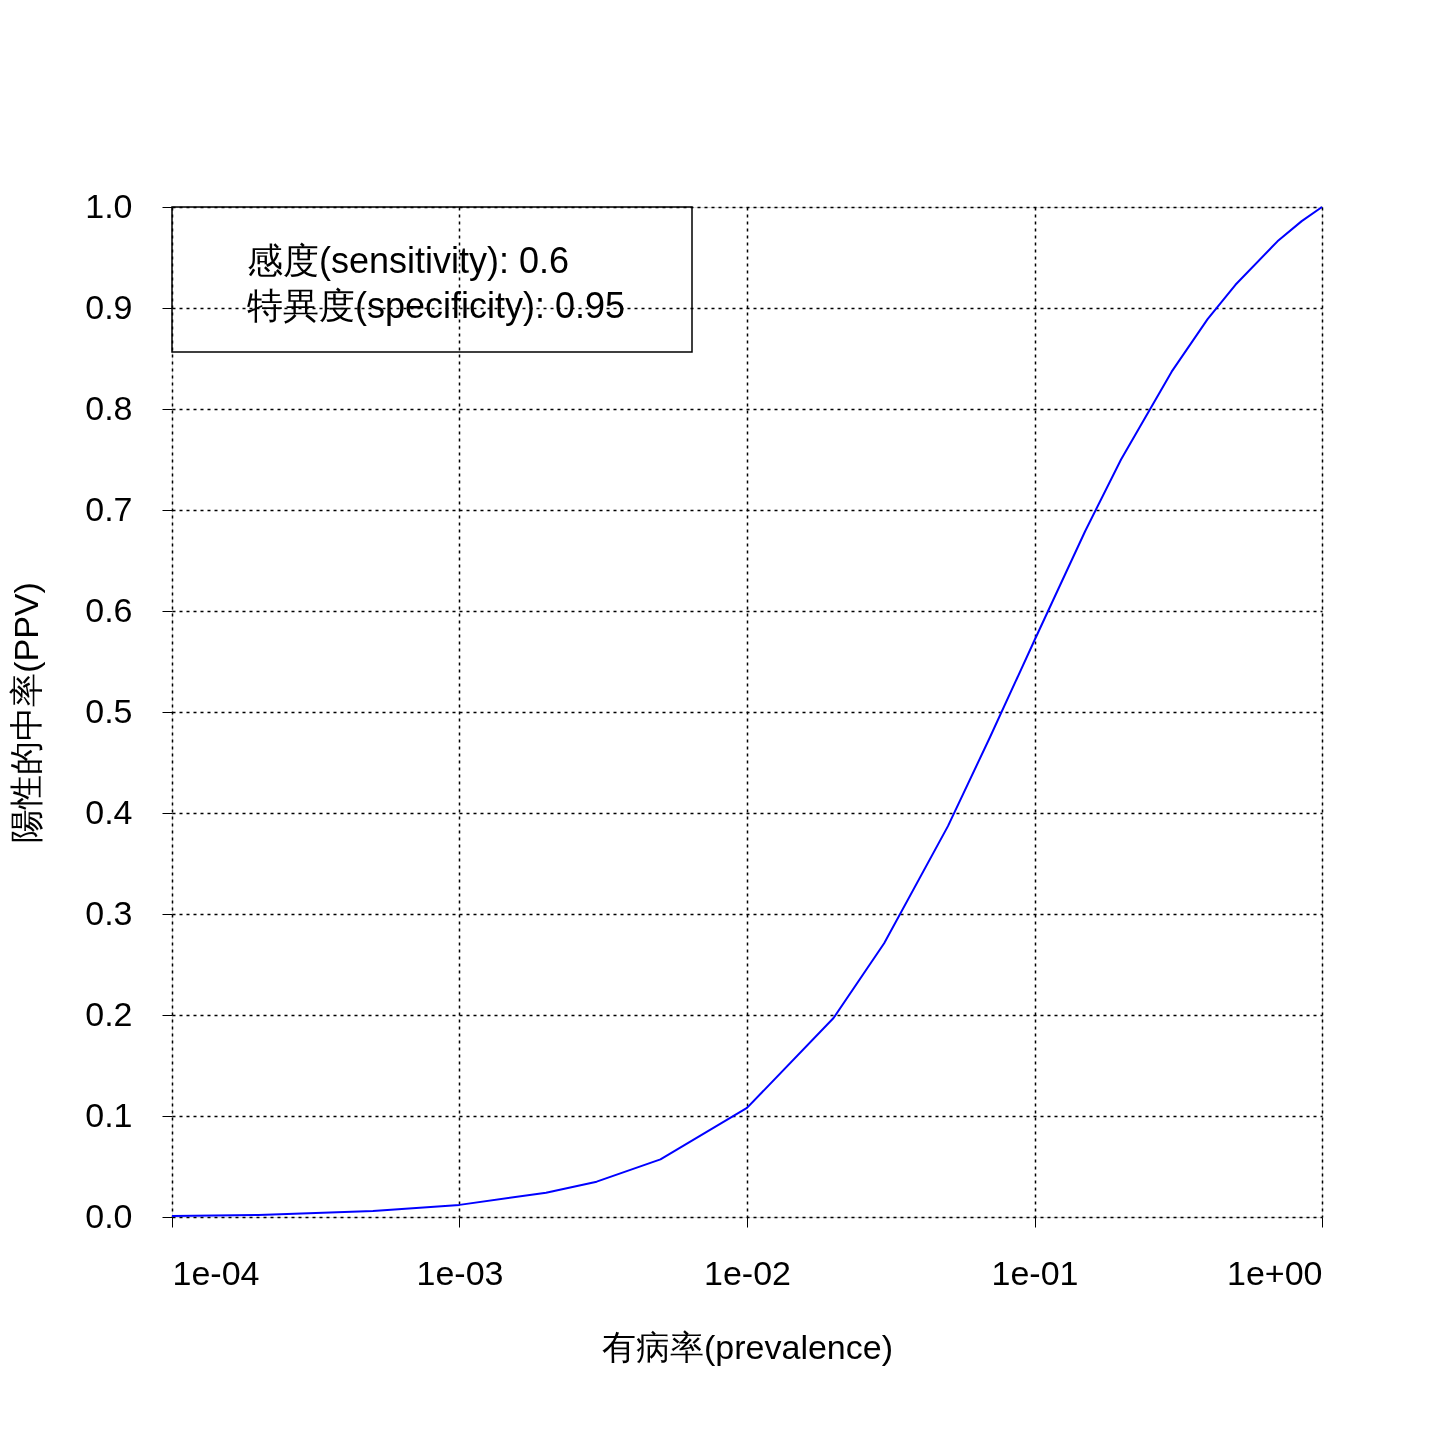 This screenshot has width=1448, height=1448. What do you see at coordinates (109, 407) in the screenshot?
I see `y-tick-label: 0.8` at bounding box center [109, 407].